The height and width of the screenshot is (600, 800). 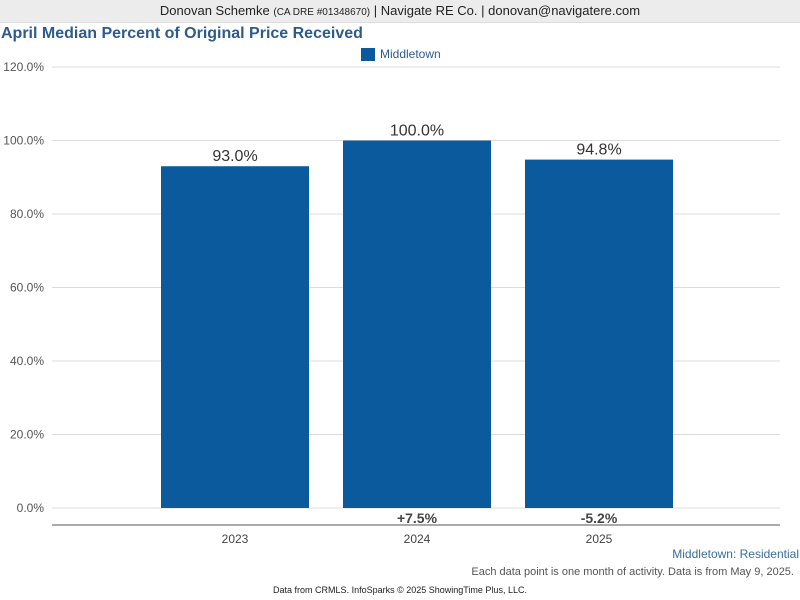 What do you see at coordinates (417, 518) in the screenshot?
I see `change-label-2024: +7.5%` at bounding box center [417, 518].